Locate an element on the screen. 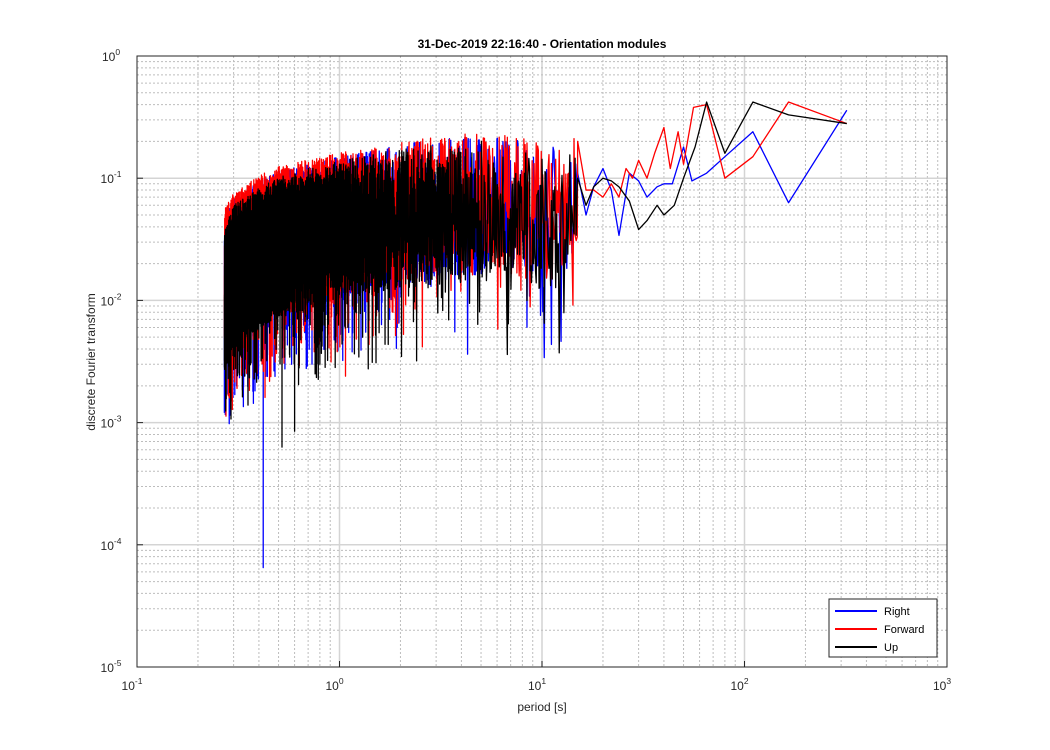 Image resolution: width=1050 pixels, height=750 pixels. y-tick-label: 10⁻⁵ is located at coordinates (111, 666).